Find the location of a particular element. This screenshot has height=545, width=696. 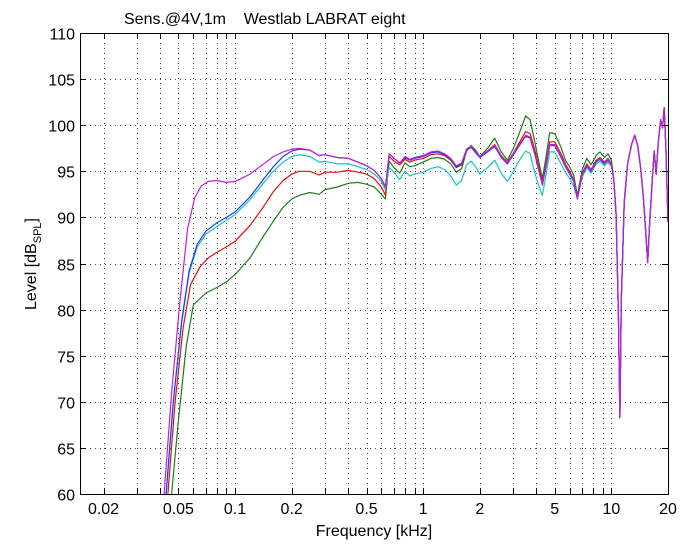

y-tick-label: 80 is located at coordinates (66, 312).